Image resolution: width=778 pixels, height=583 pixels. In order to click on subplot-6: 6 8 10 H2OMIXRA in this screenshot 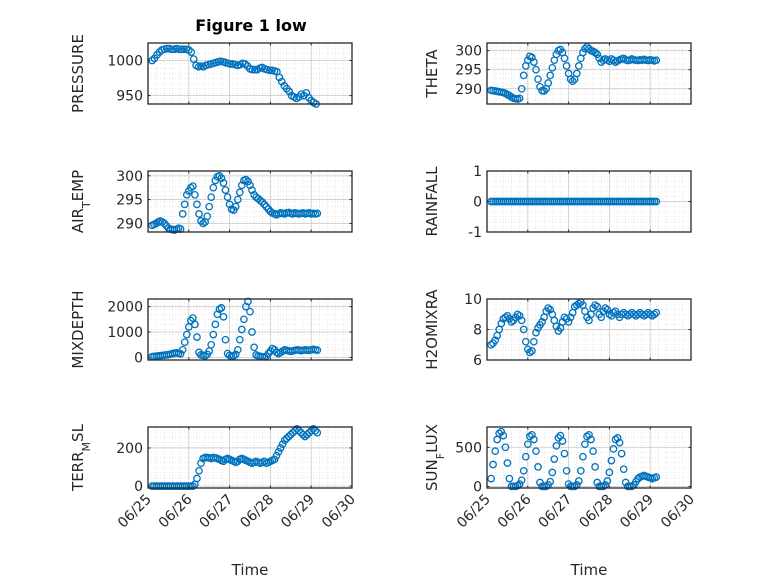, I will do `click(557, 329)`.